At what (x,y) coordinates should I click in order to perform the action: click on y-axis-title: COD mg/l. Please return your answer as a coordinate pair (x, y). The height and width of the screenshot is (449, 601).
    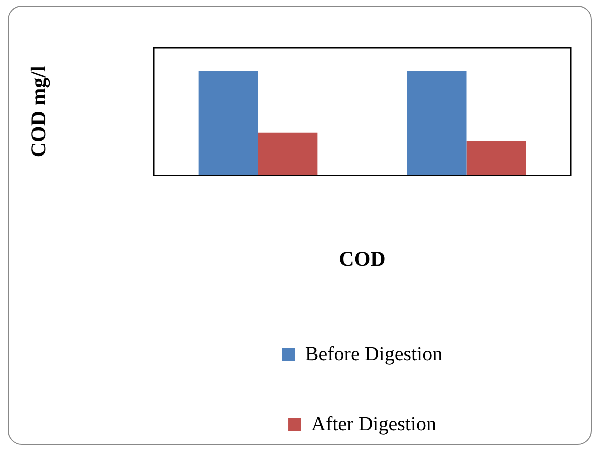
    Looking at the image, I should click on (38, 112).